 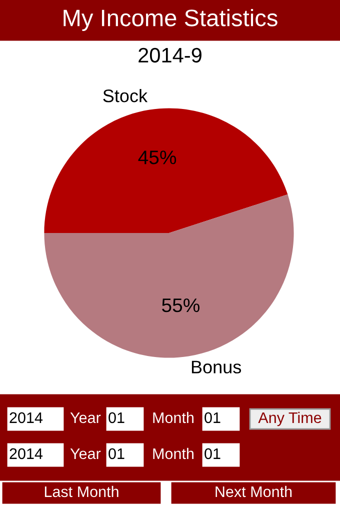 I want to click on chart-title: My Income Statistics, so click(x=171, y=20).